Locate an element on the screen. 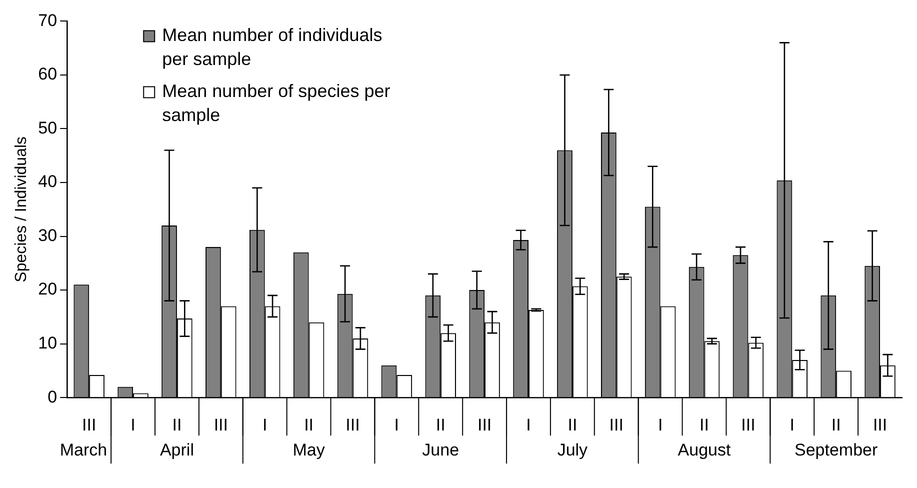 This screenshot has height=488, width=917. y-tick-label: 0 is located at coordinates (53, 396).